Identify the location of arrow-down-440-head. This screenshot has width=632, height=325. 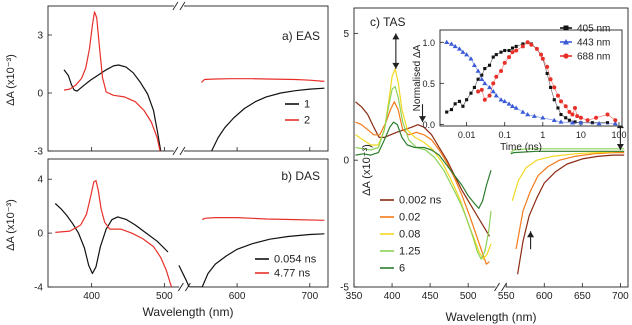
(422, 119).